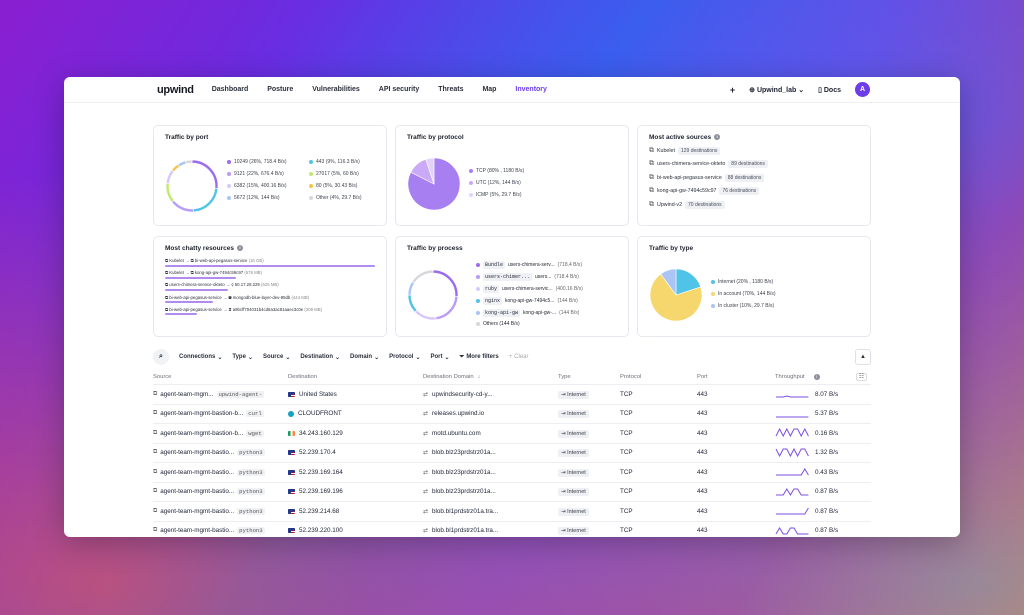  What do you see at coordinates (489, 89) in the screenshot?
I see `nav-map: Map` at bounding box center [489, 89].